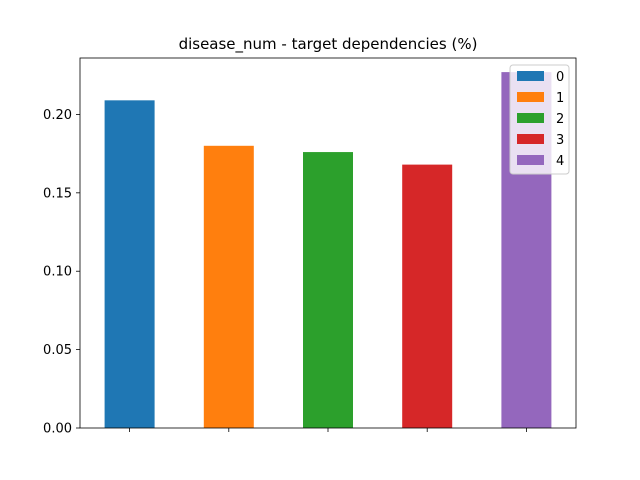  I want to click on chart-title: disease_num - target dependencies (%), so click(328, 44).